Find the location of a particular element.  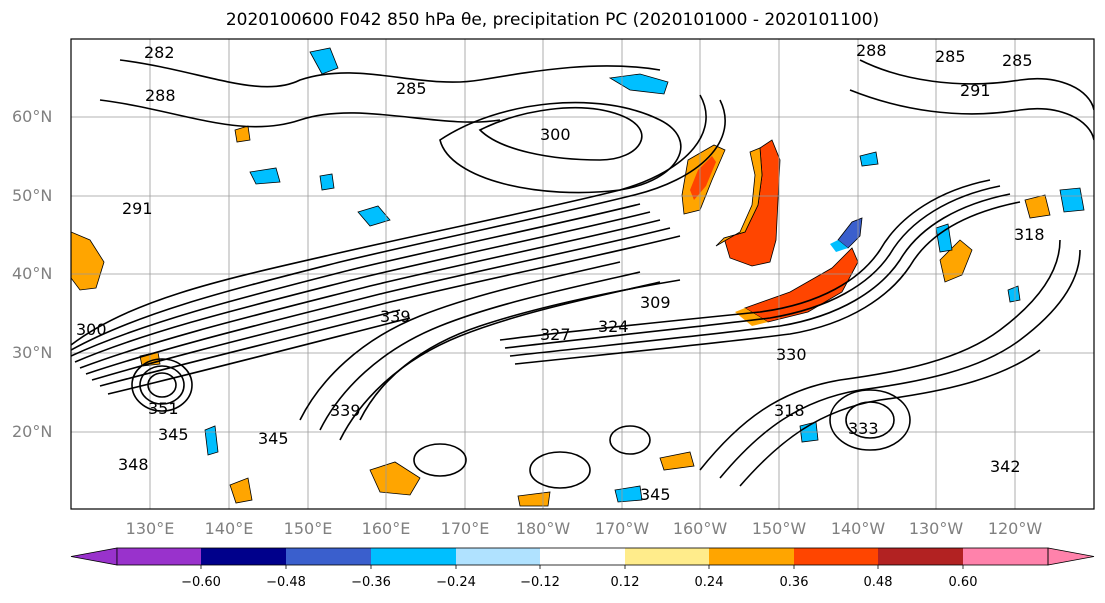

lon-label: 140°E is located at coordinates (229, 528).